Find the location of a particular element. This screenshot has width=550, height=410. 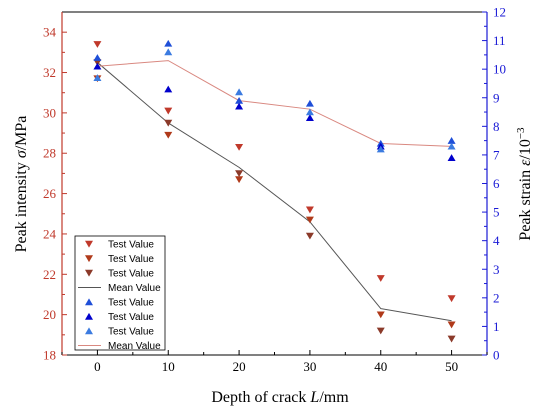

y-right-tick-label: 1 is located at coordinates (496, 326).